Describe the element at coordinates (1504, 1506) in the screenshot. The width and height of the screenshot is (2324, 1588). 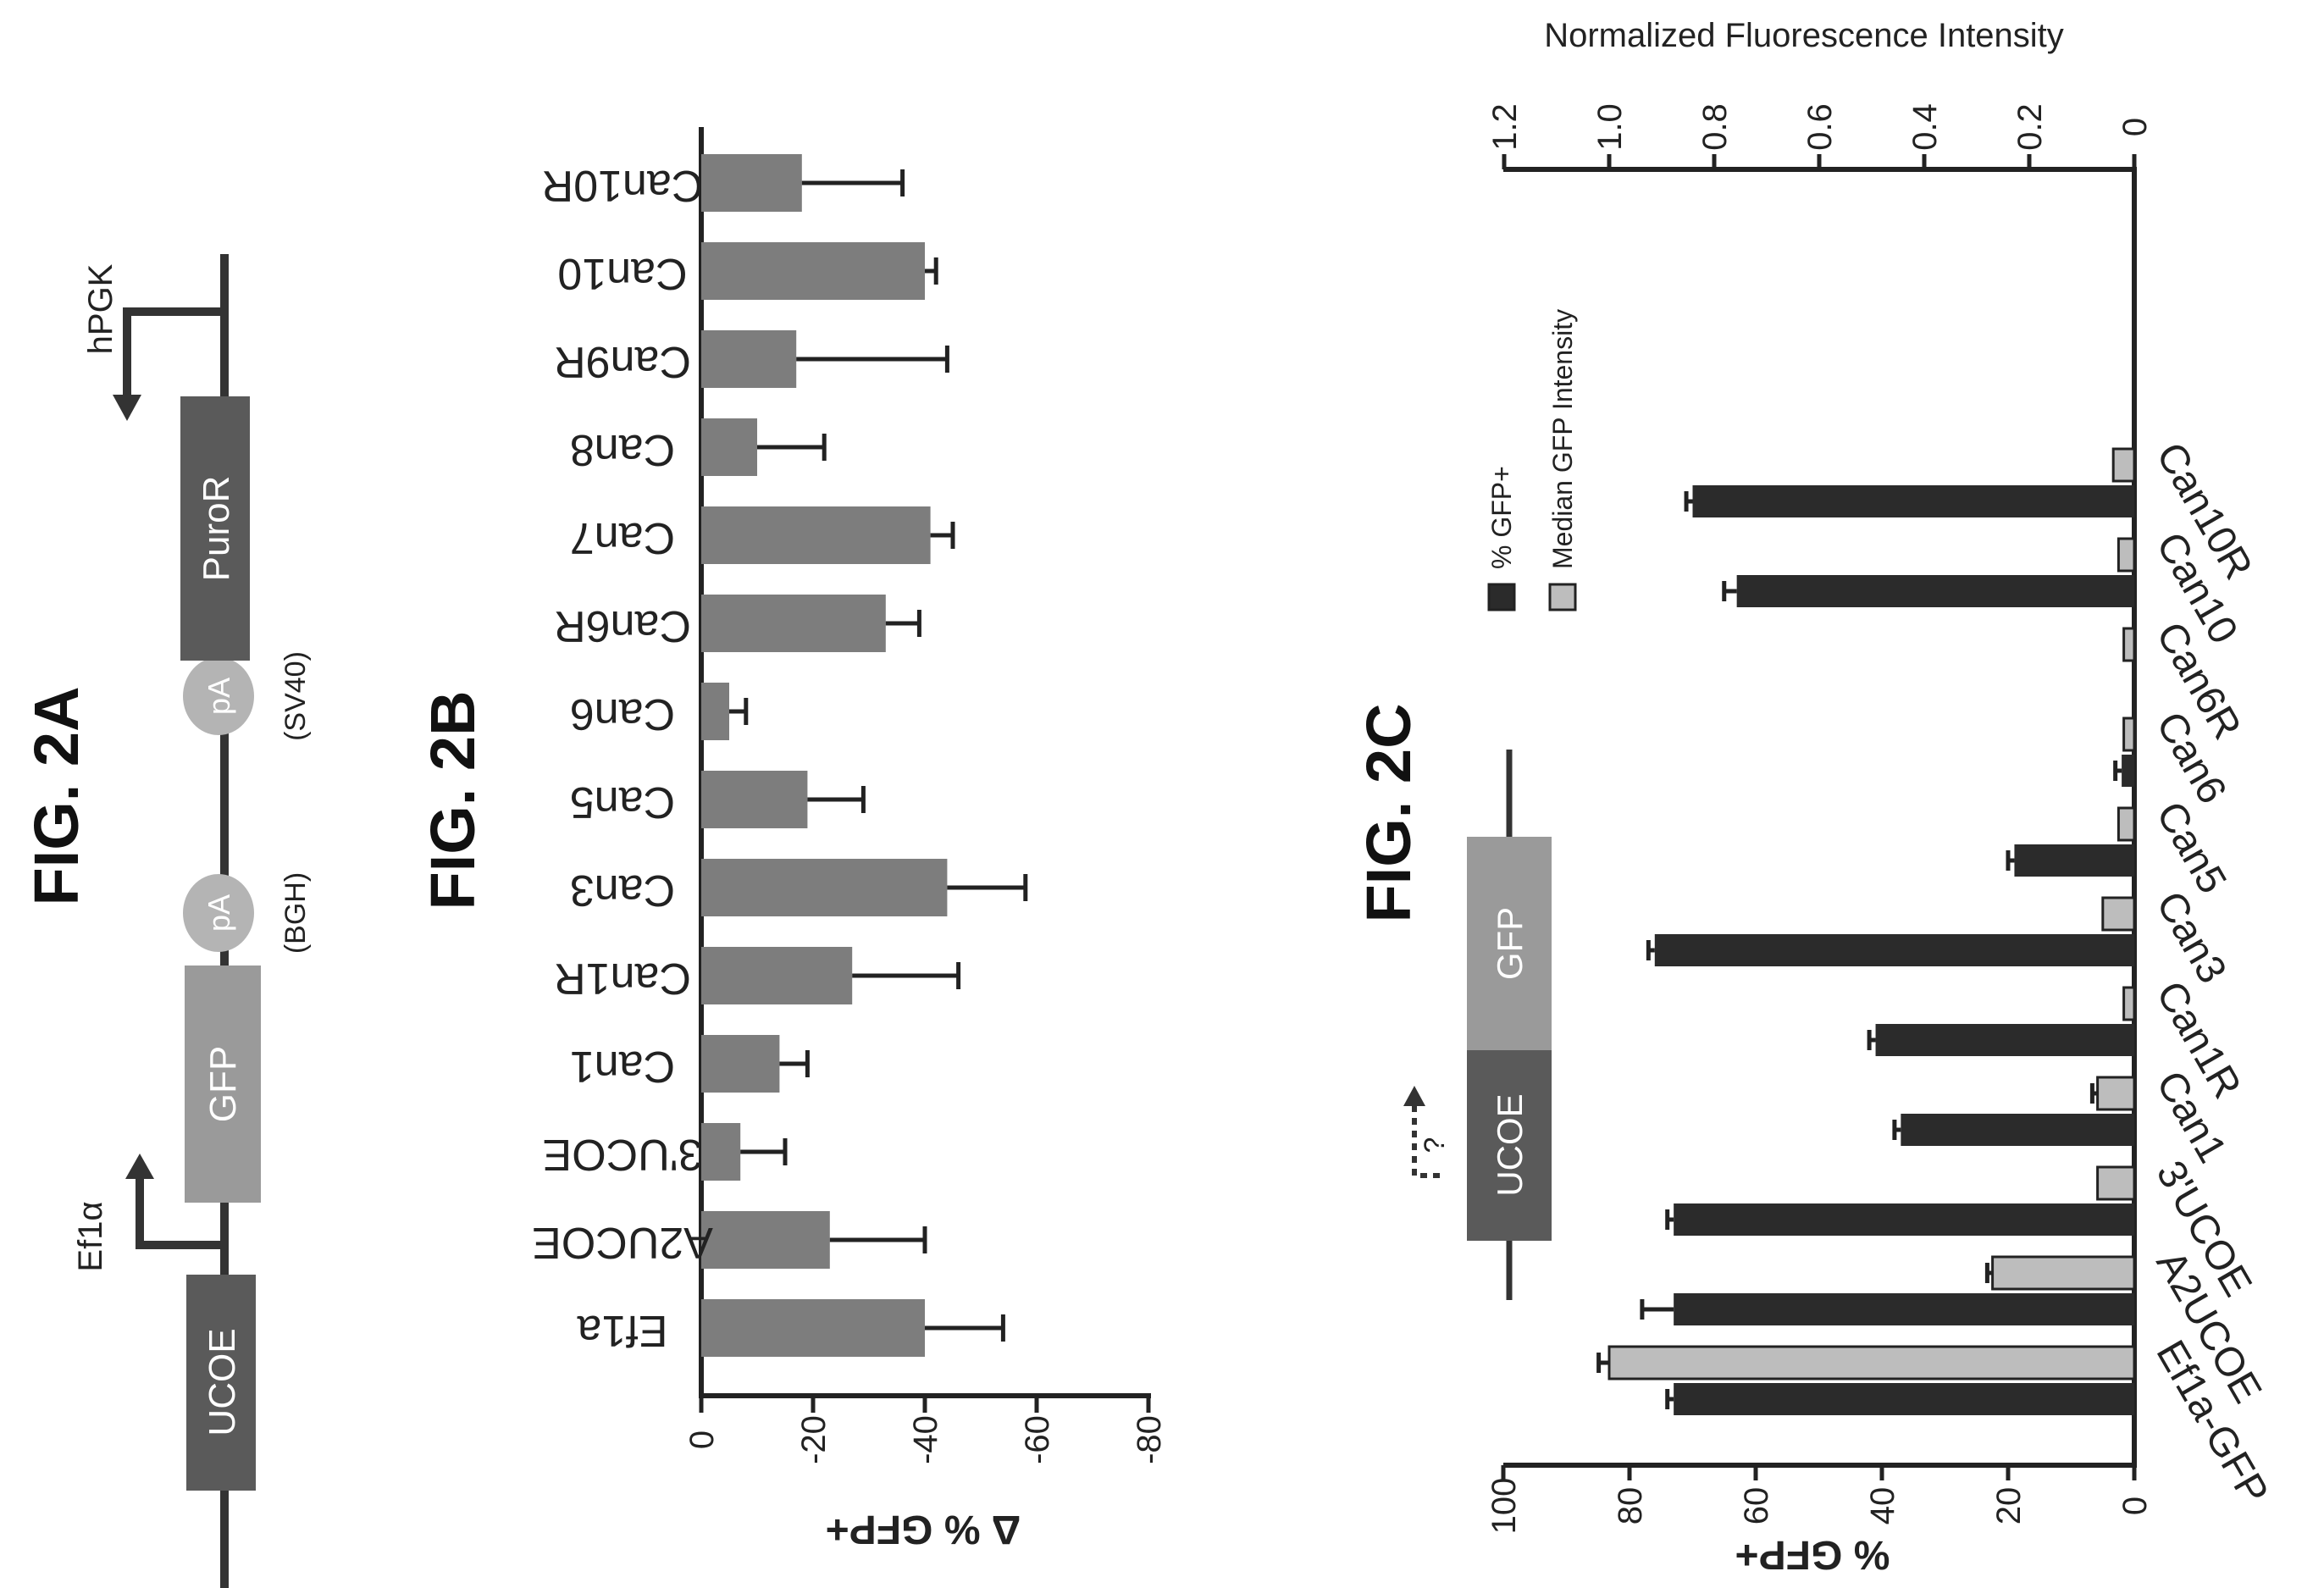
I see `fig-2c-left-tick-label: 100` at that location.